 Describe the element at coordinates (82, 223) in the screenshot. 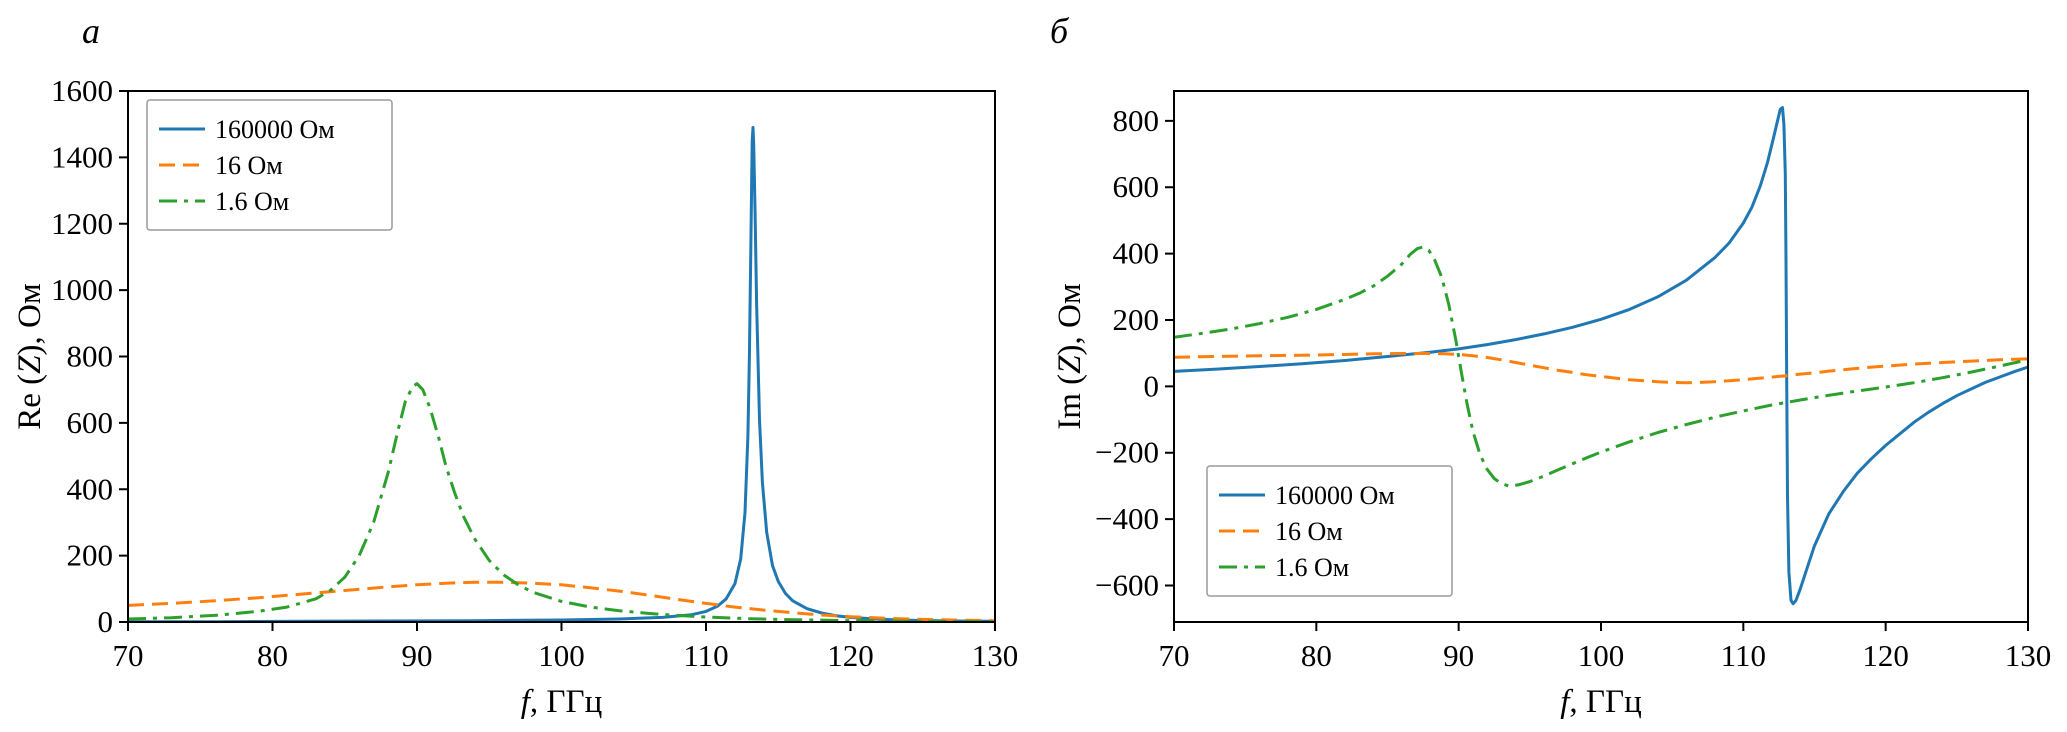

I see `y-tick-label: 1200` at that location.